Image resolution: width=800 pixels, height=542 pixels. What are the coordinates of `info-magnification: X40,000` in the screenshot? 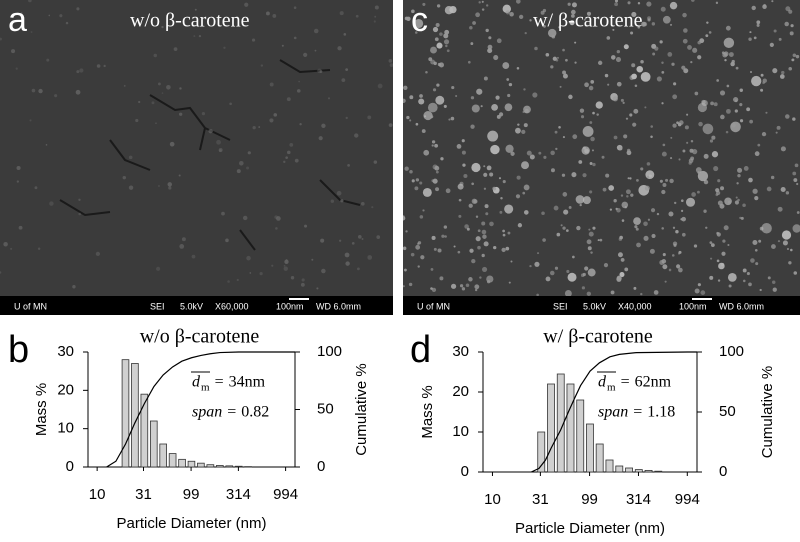 It's located at (635, 306).